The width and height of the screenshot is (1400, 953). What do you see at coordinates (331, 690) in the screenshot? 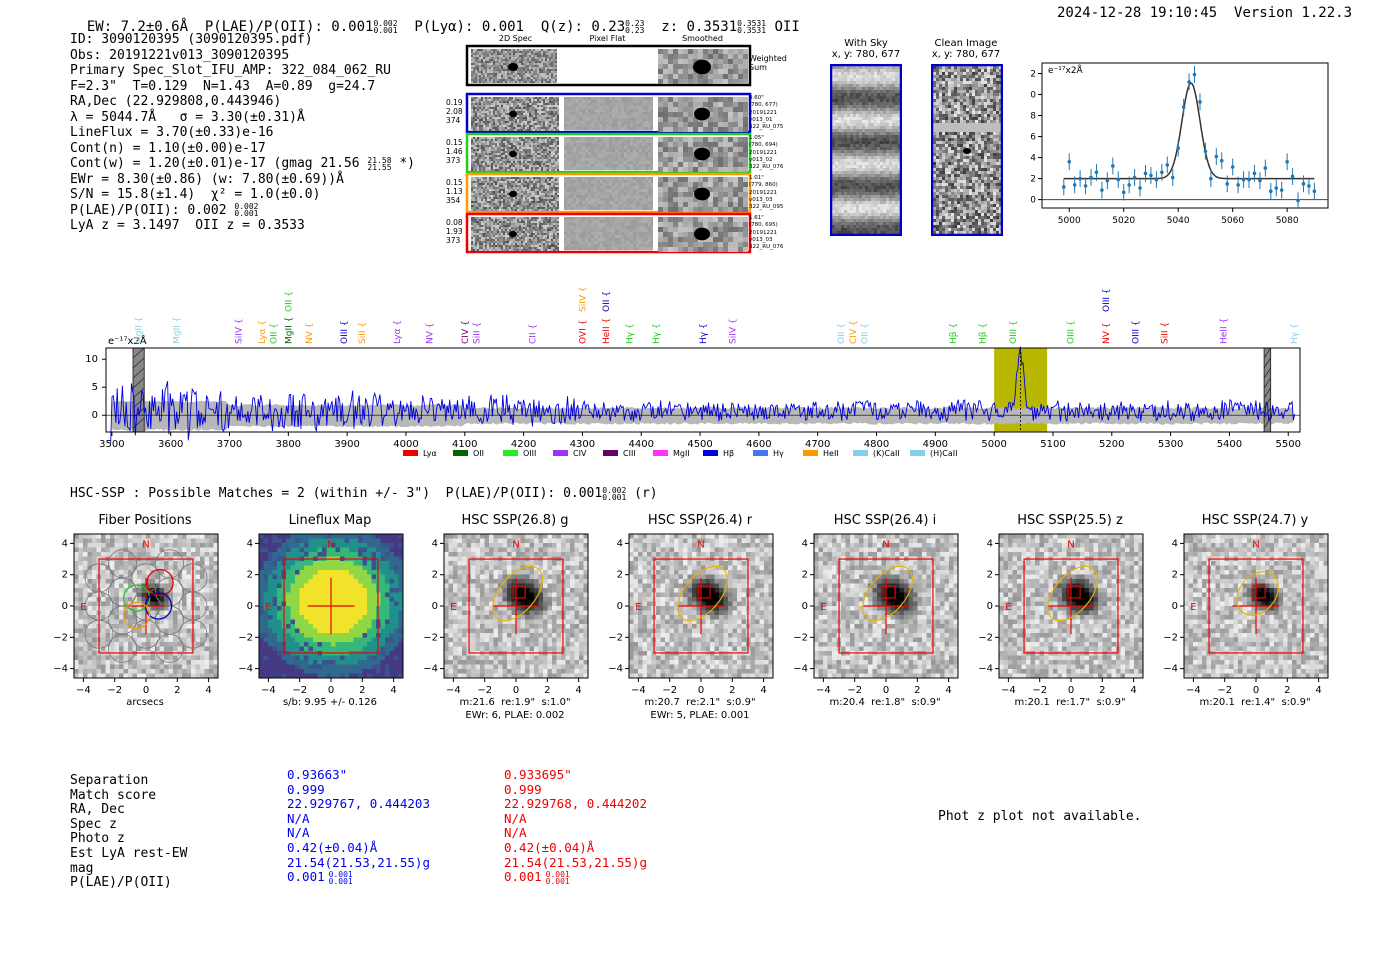
I see `hsc-xtick-label: 0` at bounding box center [331, 690].